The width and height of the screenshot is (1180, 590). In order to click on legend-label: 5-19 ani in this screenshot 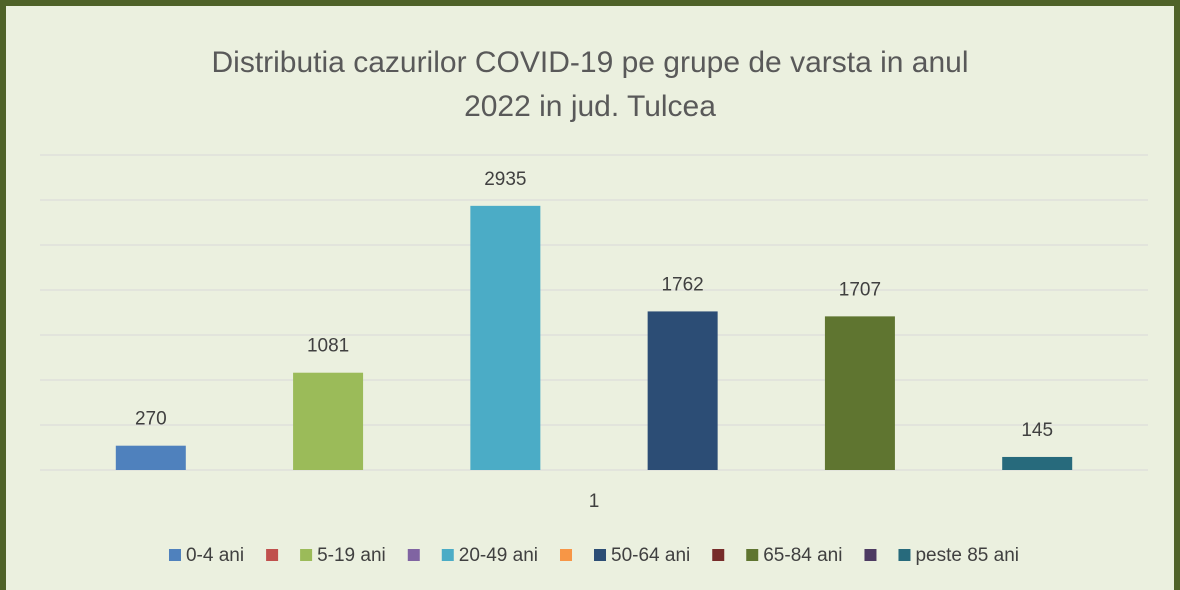, I will do `click(351, 555)`.